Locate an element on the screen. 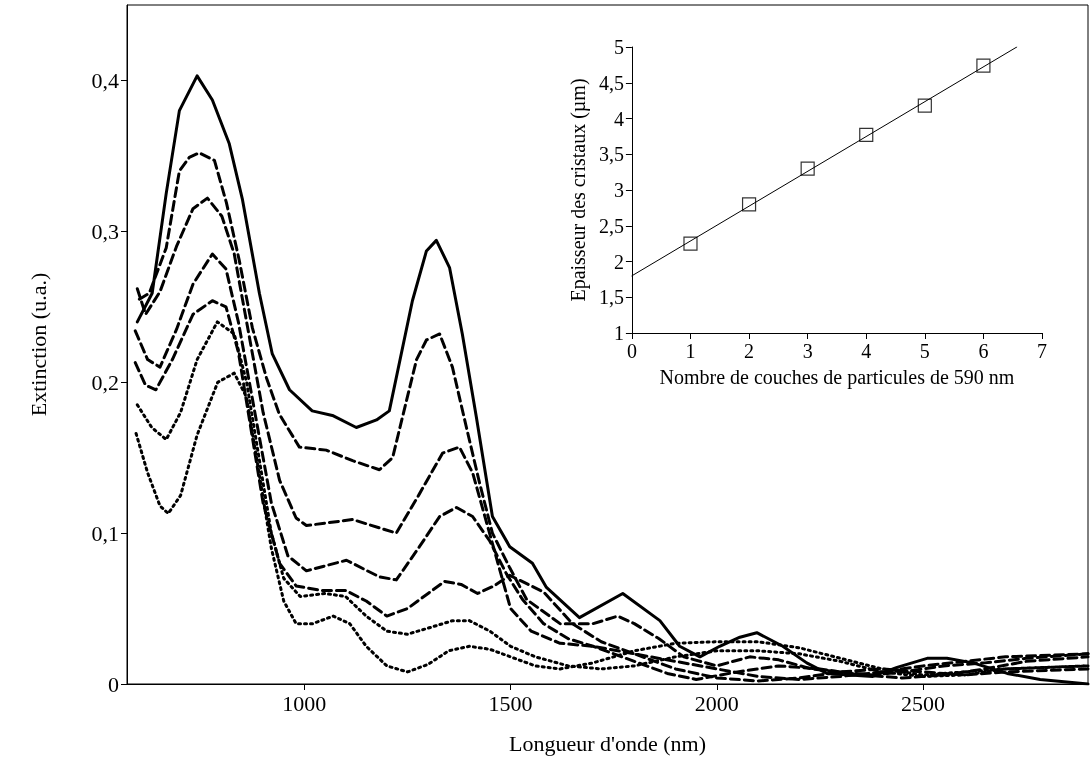  y-tick-label: 2,5 is located at coordinates (611, 225).